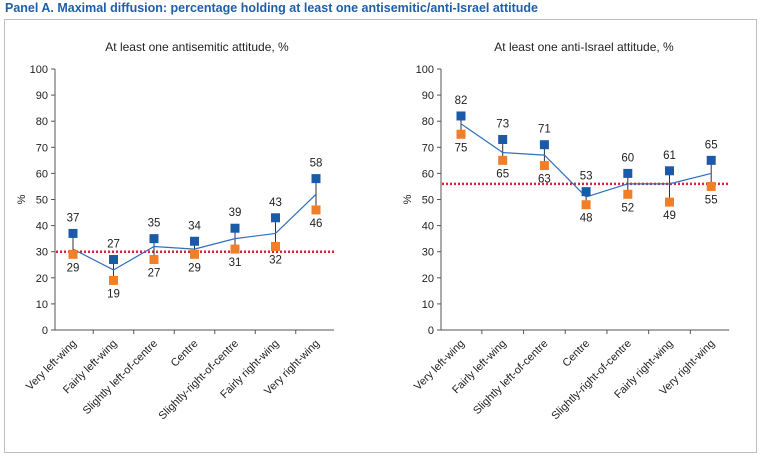 Image resolution: width=764 pixels, height=459 pixels. Describe the element at coordinates (120, 377) in the screenshot. I see `chart-1-x-tick-label: Slightly left-of-centre` at that location.